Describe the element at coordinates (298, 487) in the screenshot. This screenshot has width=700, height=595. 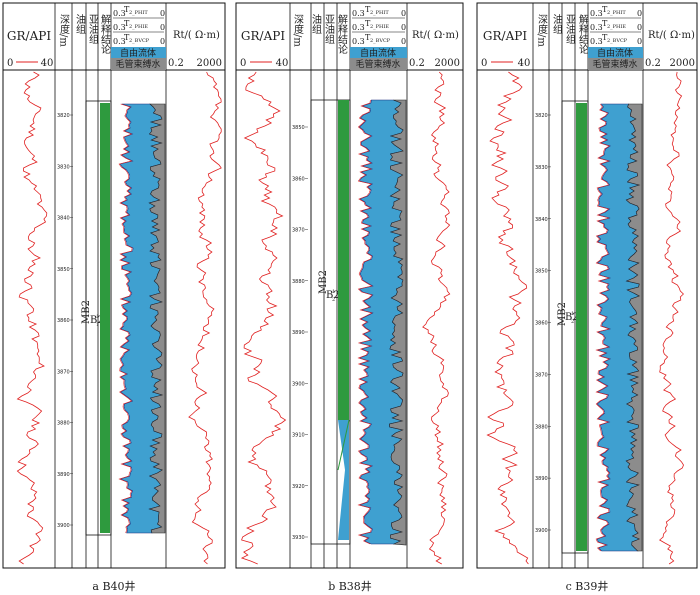
I see `depth-tick-label: 3920` at that location.